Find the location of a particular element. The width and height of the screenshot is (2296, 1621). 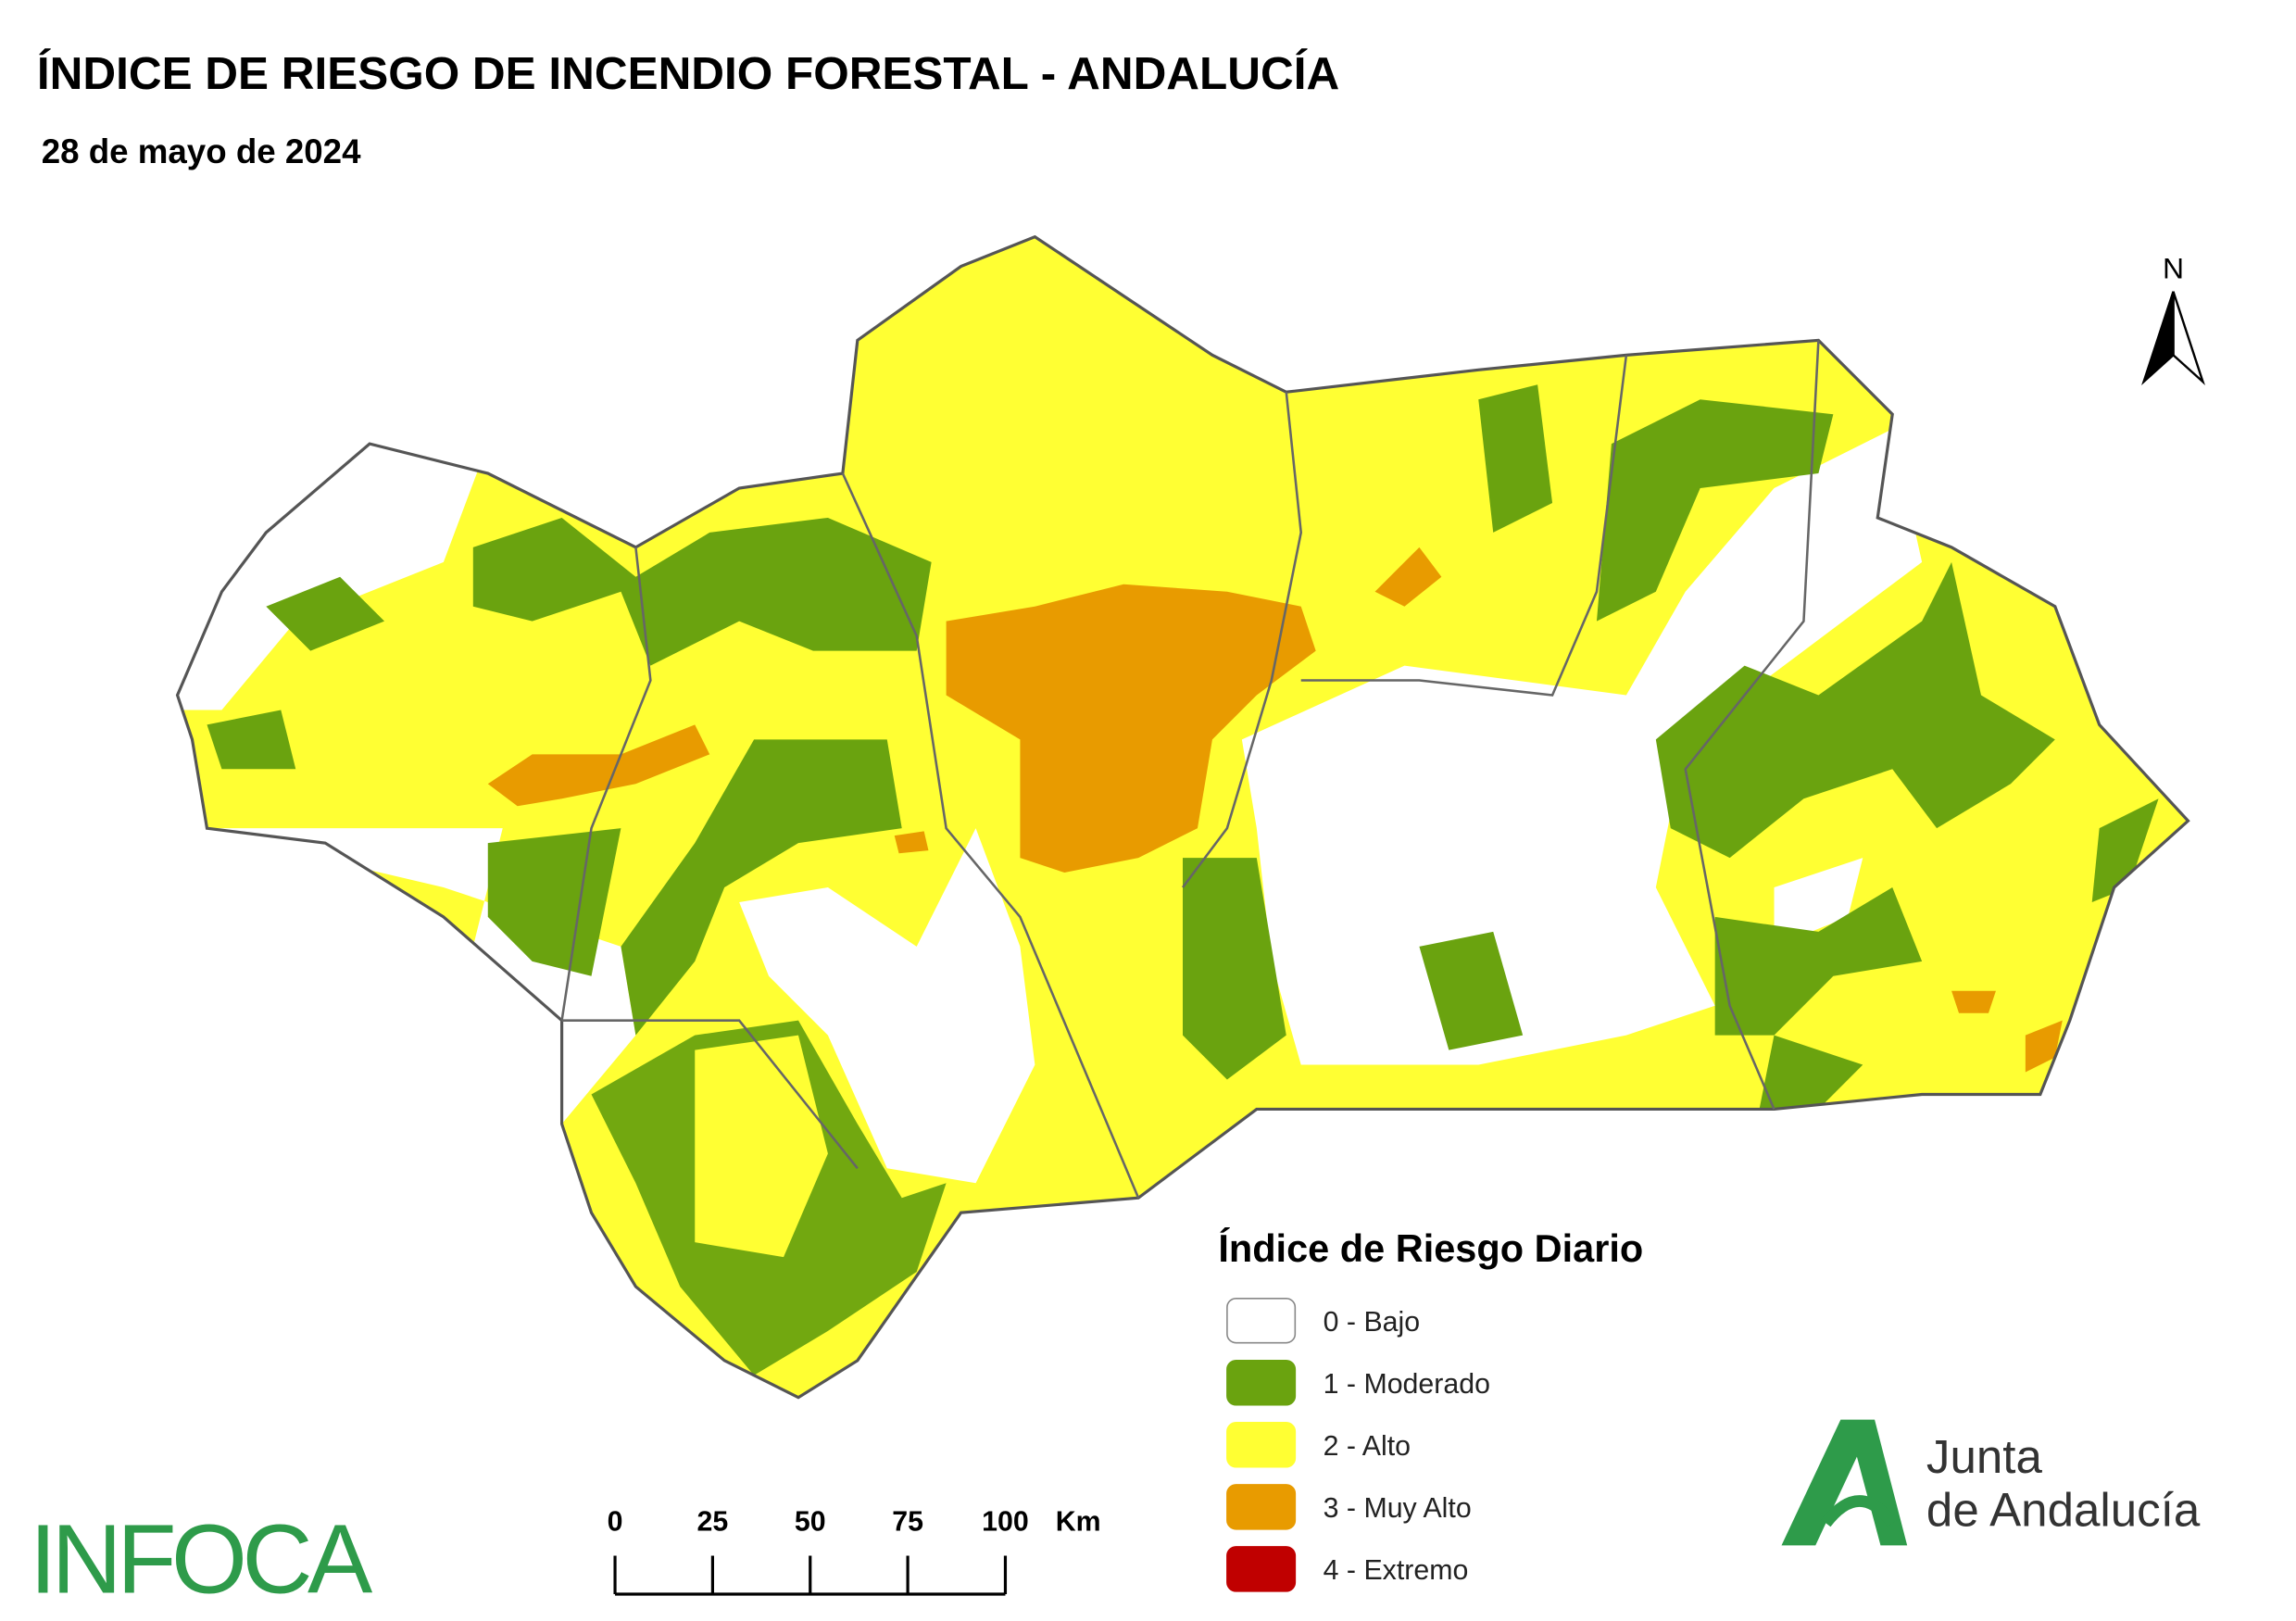

scale-tick-label: 25 is located at coordinates (713, 1521).